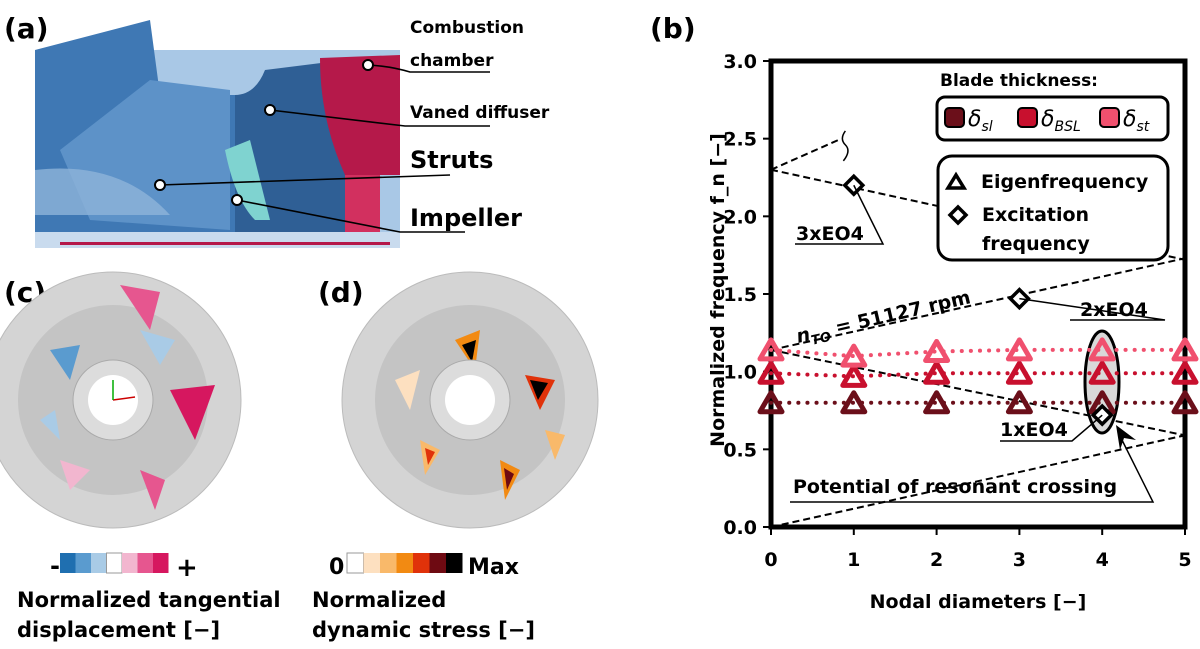 This screenshot has height=649, width=1200. I want to click on panel-b-label: (b), so click(673, 28).